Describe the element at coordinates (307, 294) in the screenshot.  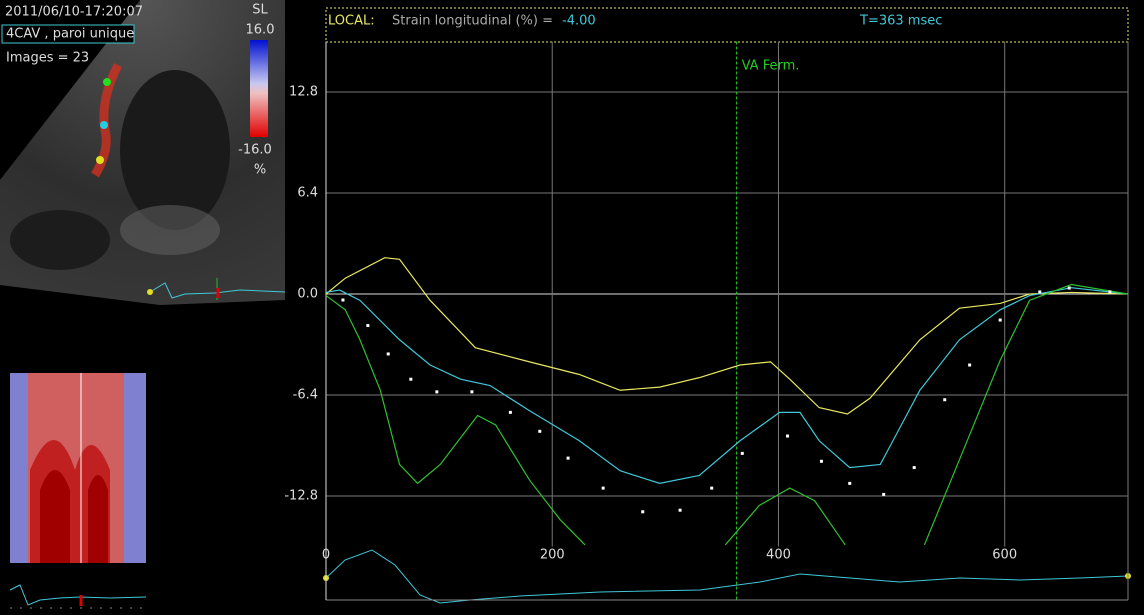
I see `y-tick-label: 0.0` at that location.